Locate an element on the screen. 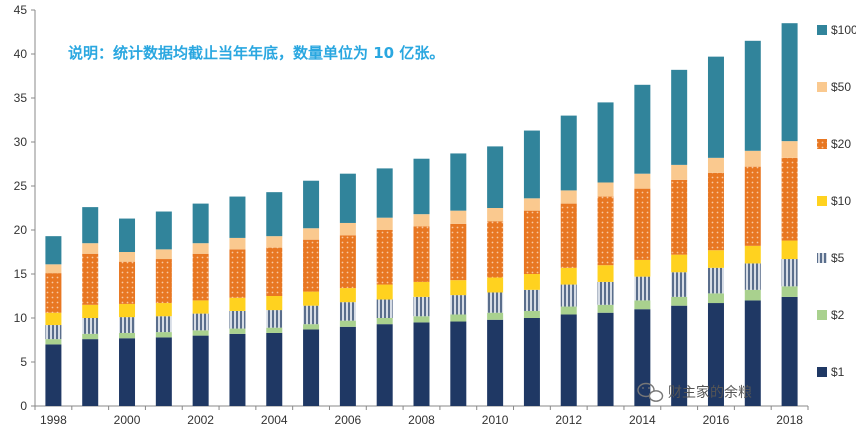 The image size is (856, 429). bar-segment-usd1-2015 is located at coordinates (679, 355).